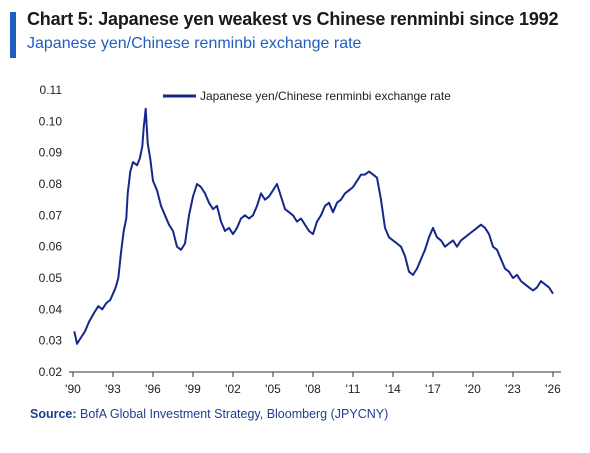 The image size is (590, 453). I want to click on y-tick-label: 0.03, so click(51, 341).